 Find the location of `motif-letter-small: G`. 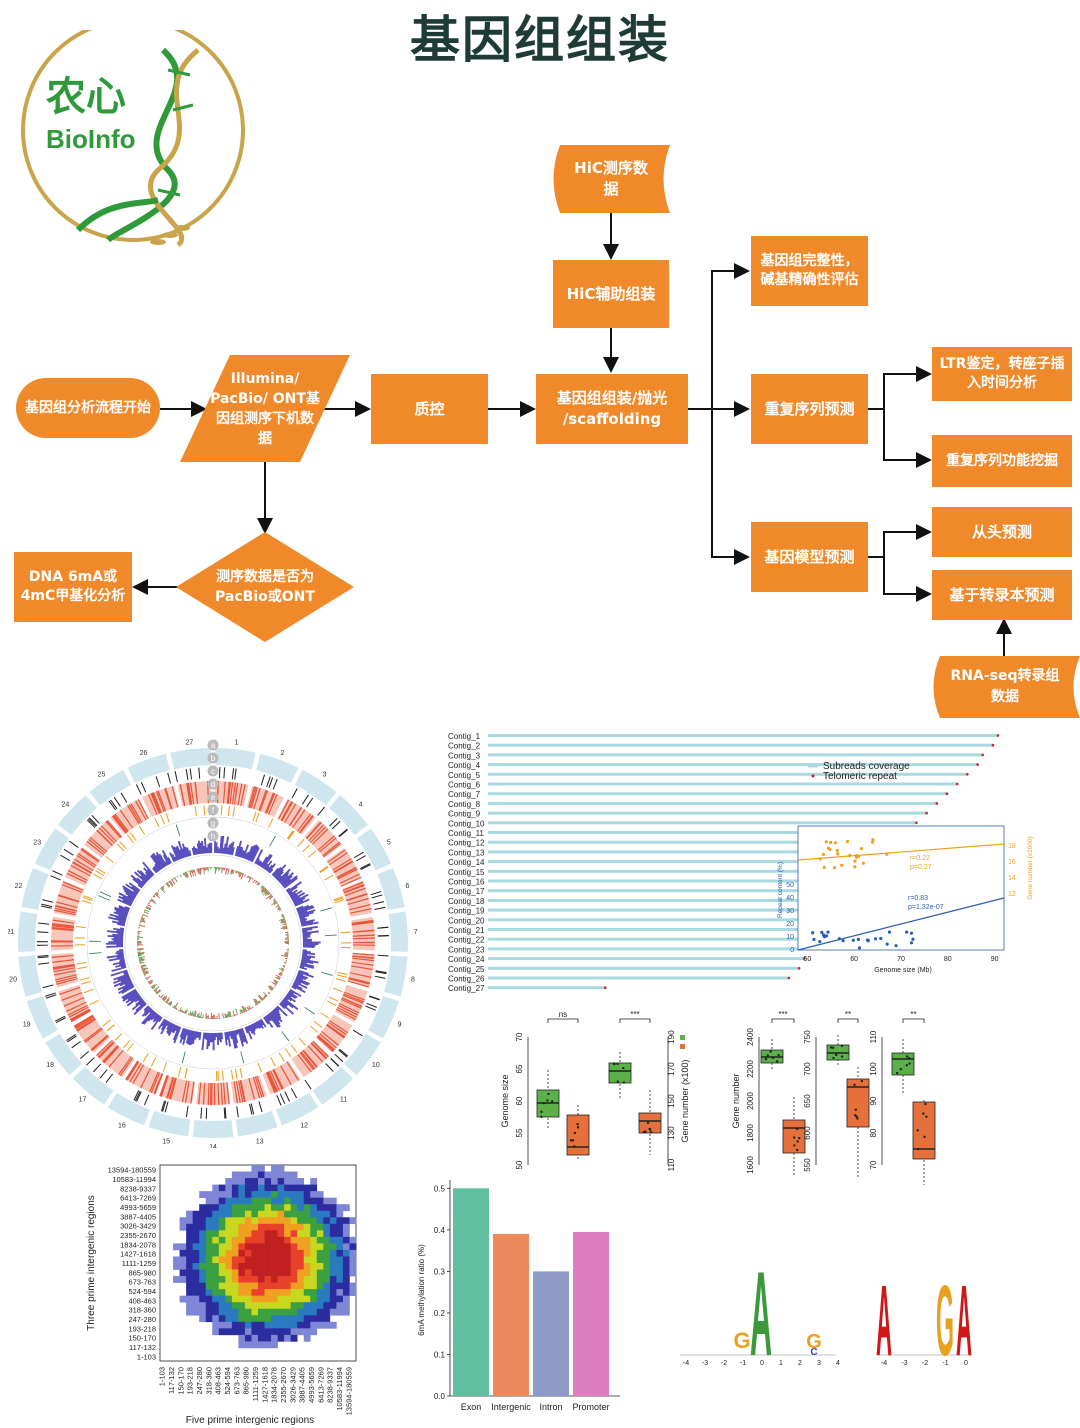

motif-letter-small: G is located at coordinates (814, 1342).